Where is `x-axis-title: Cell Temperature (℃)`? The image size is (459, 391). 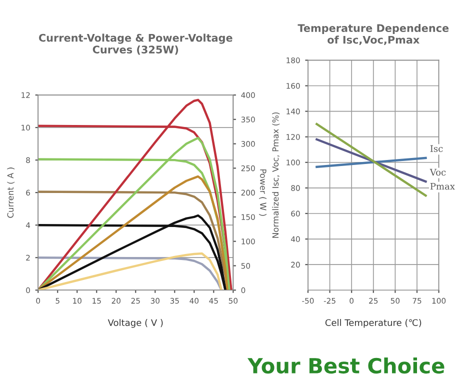 x-axis-title: Cell Temperature (℃) is located at coordinates (373, 323).